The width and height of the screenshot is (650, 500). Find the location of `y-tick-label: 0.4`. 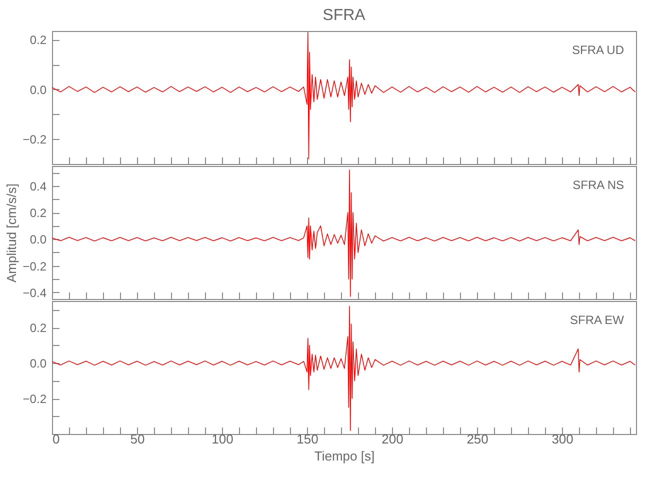

y-tick-label: 0.4 is located at coordinates (38, 186).